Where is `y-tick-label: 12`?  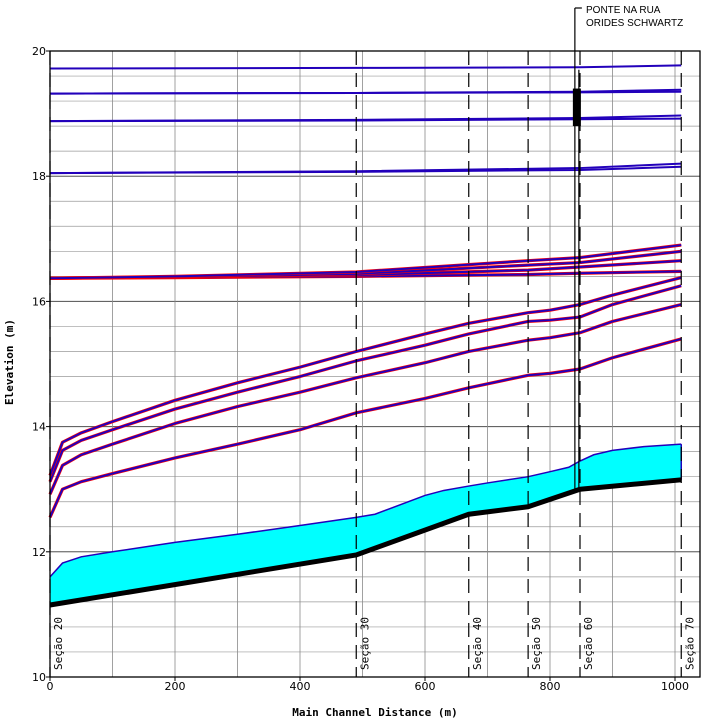 y-tick-label: 12 is located at coordinates (39, 552).